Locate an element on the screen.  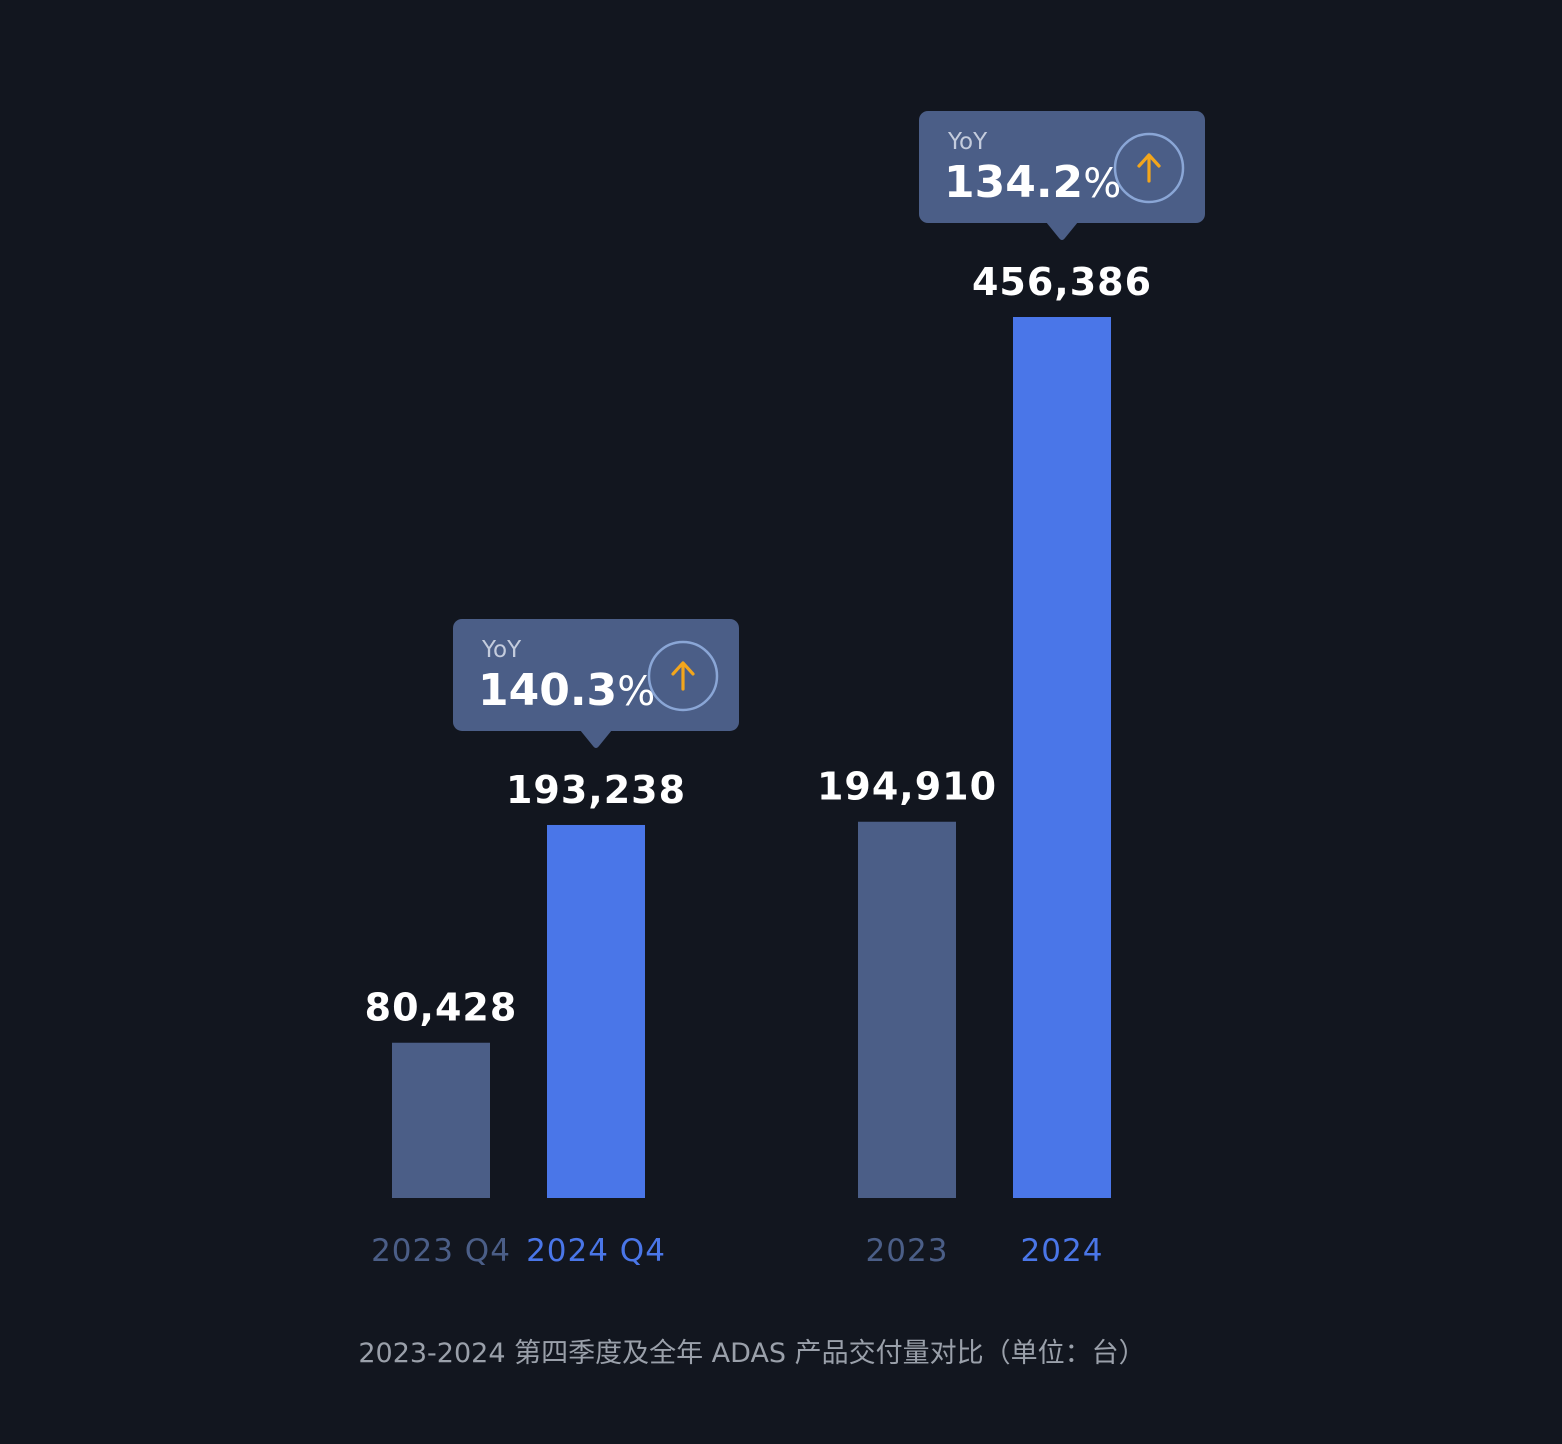
bar-value-label: 456,386 is located at coordinates (1062, 282).